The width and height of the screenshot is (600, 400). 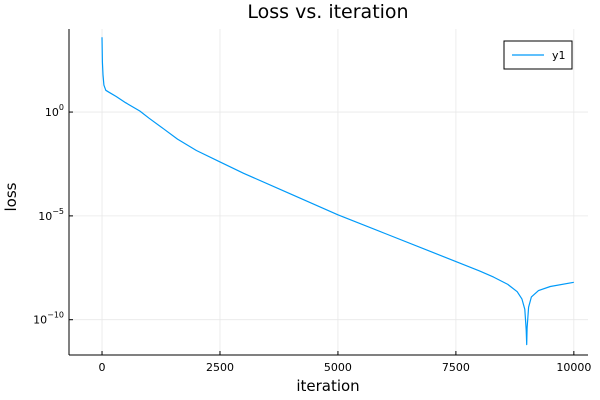 I want to click on y-axis-label: loss, so click(x=11, y=196).